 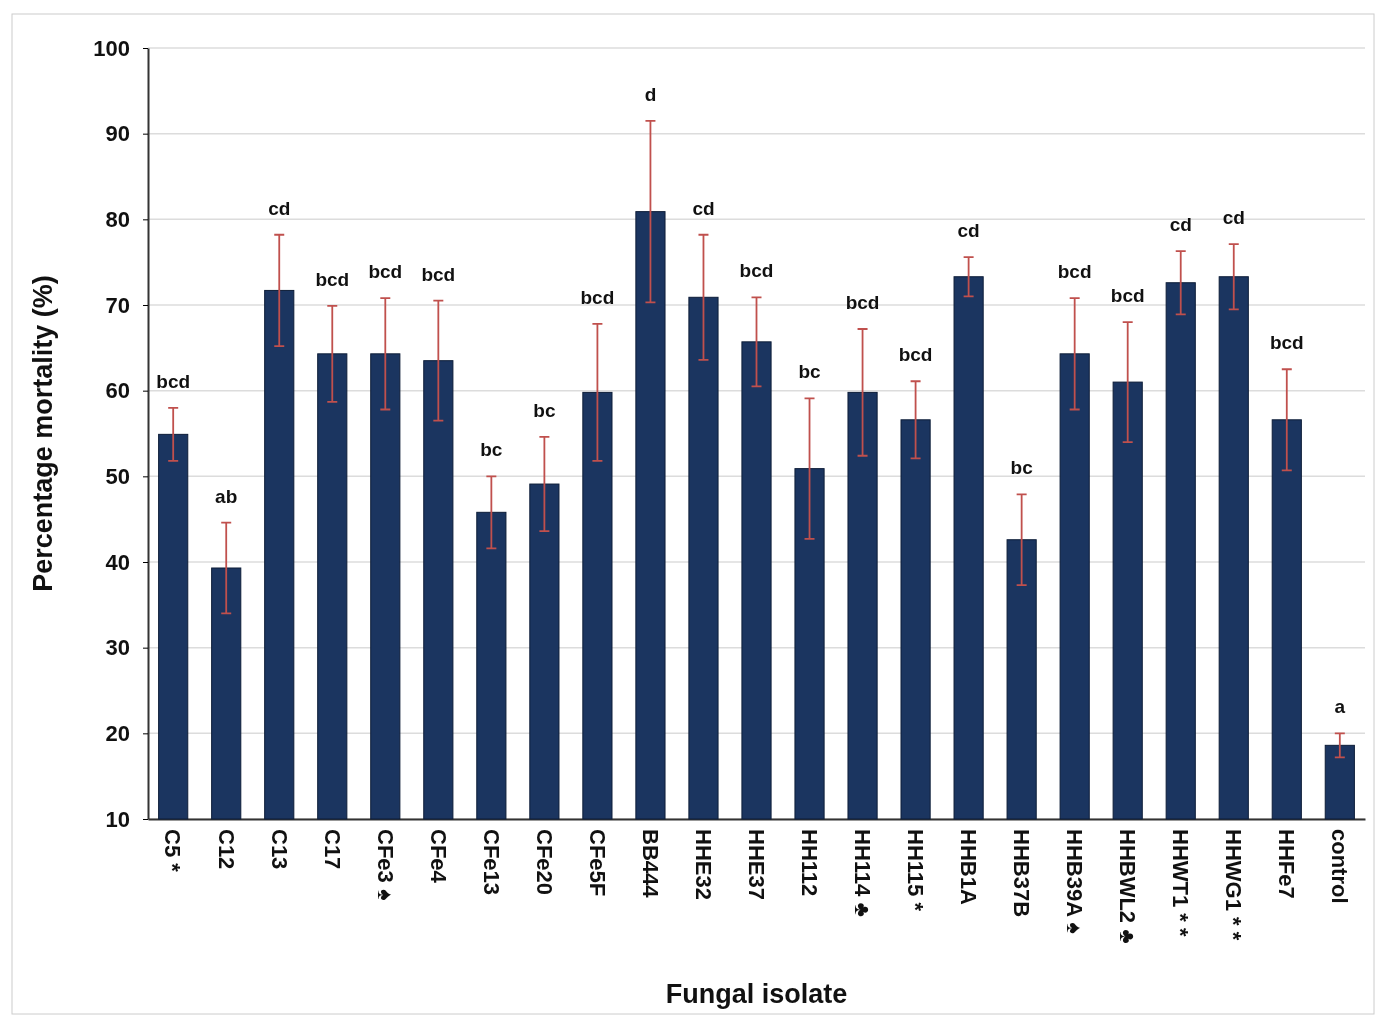 I want to click on x-tick-label: CFe5F, so click(x=597, y=863).